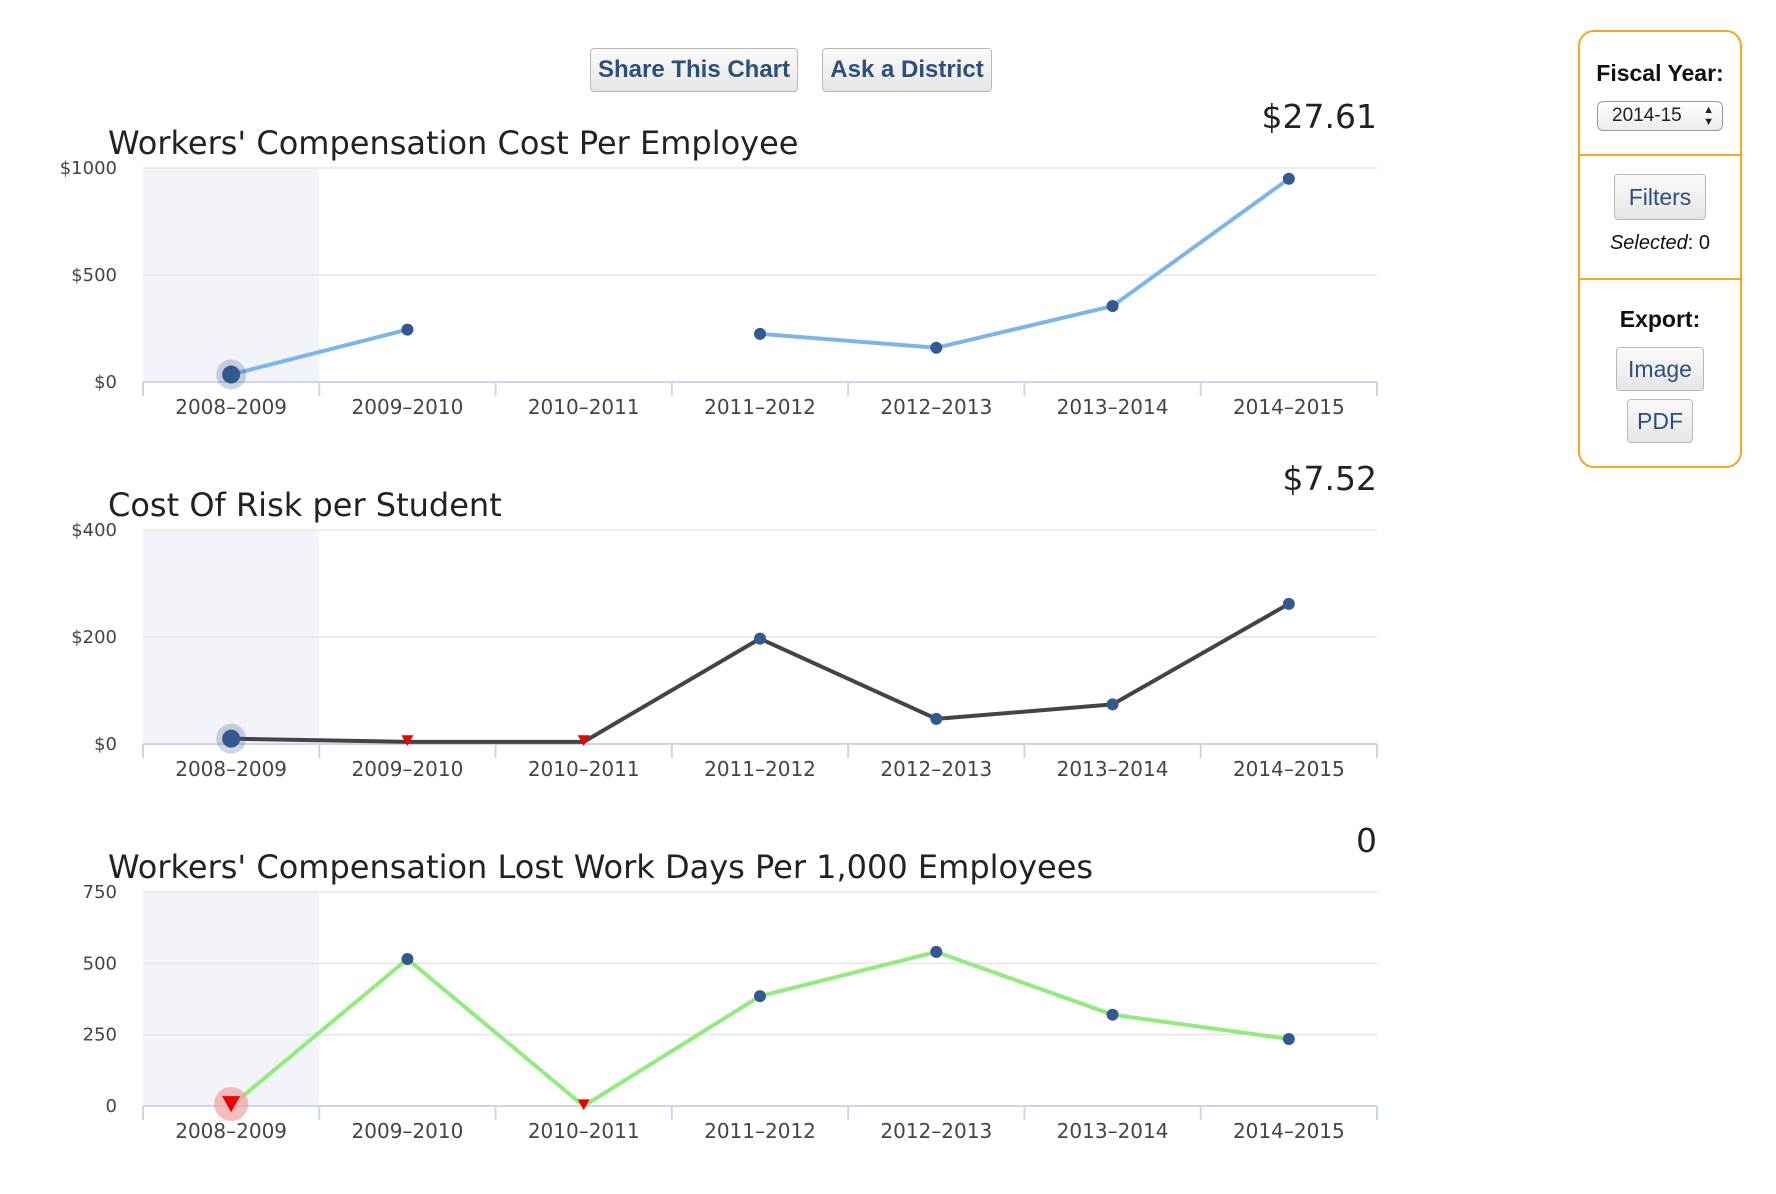  I want to click on chart-title: Cost Of Risk per Student, so click(305, 505).